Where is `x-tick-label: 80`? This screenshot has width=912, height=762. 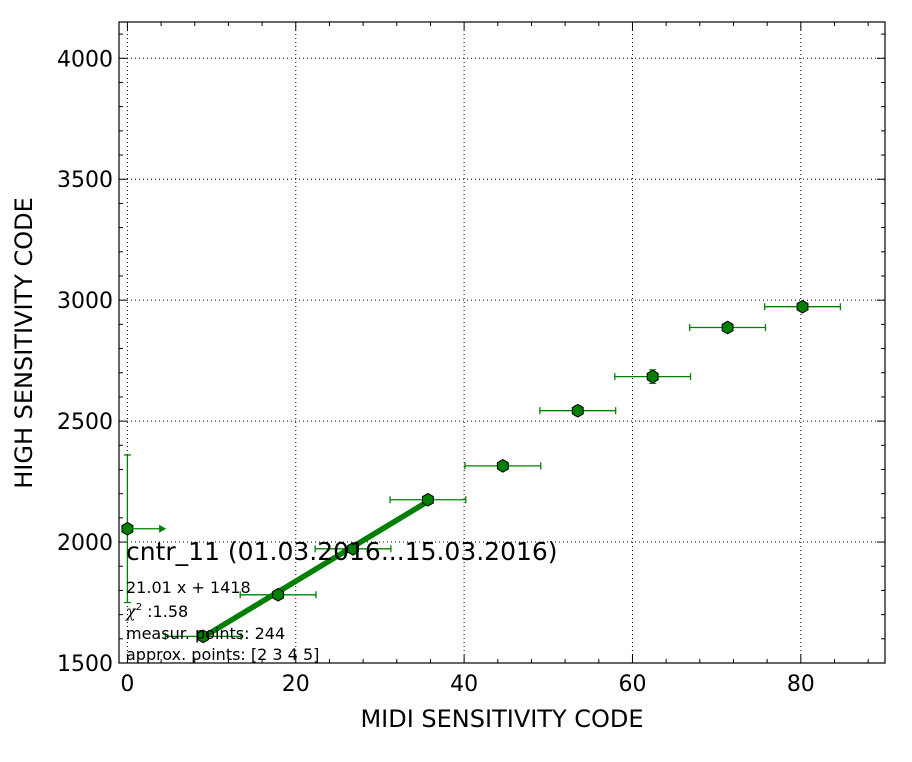
x-tick-label: 80 is located at coordinates (801, 684).